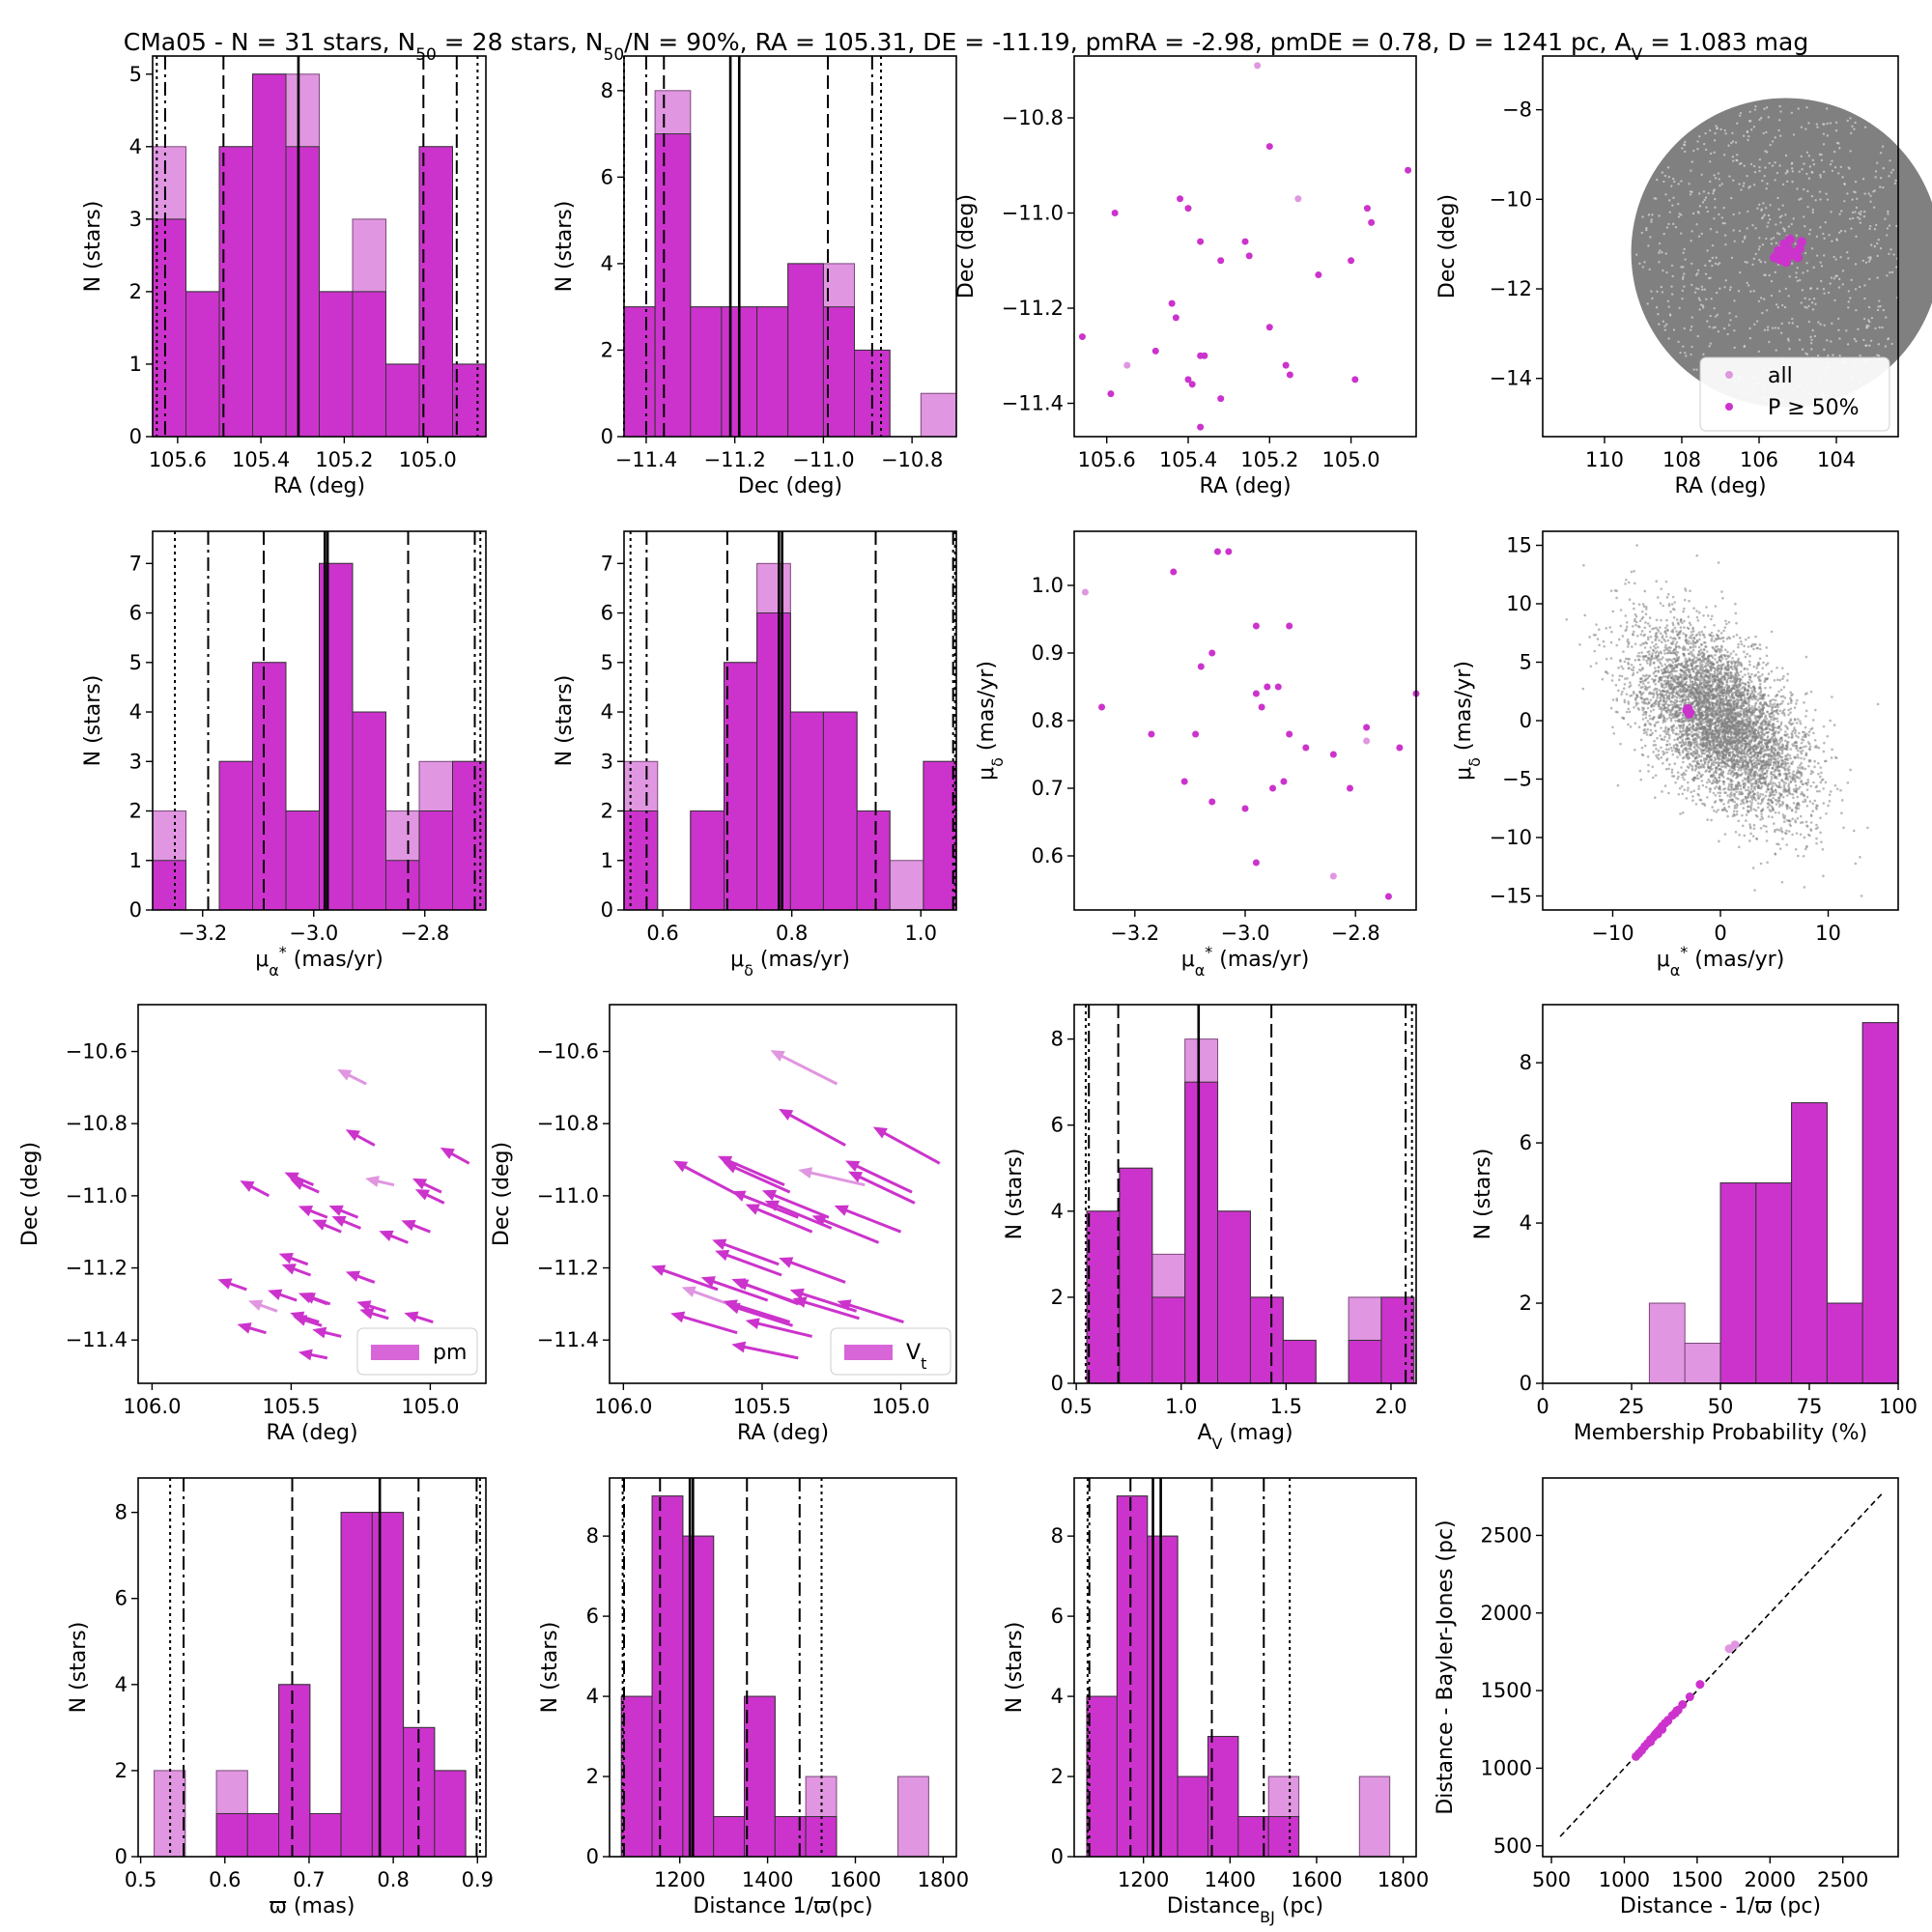  What do you see at coordinates (1517, 110) in the screenshot?
I see `y-tick-label: −8` at bounding box center [1517, 110].